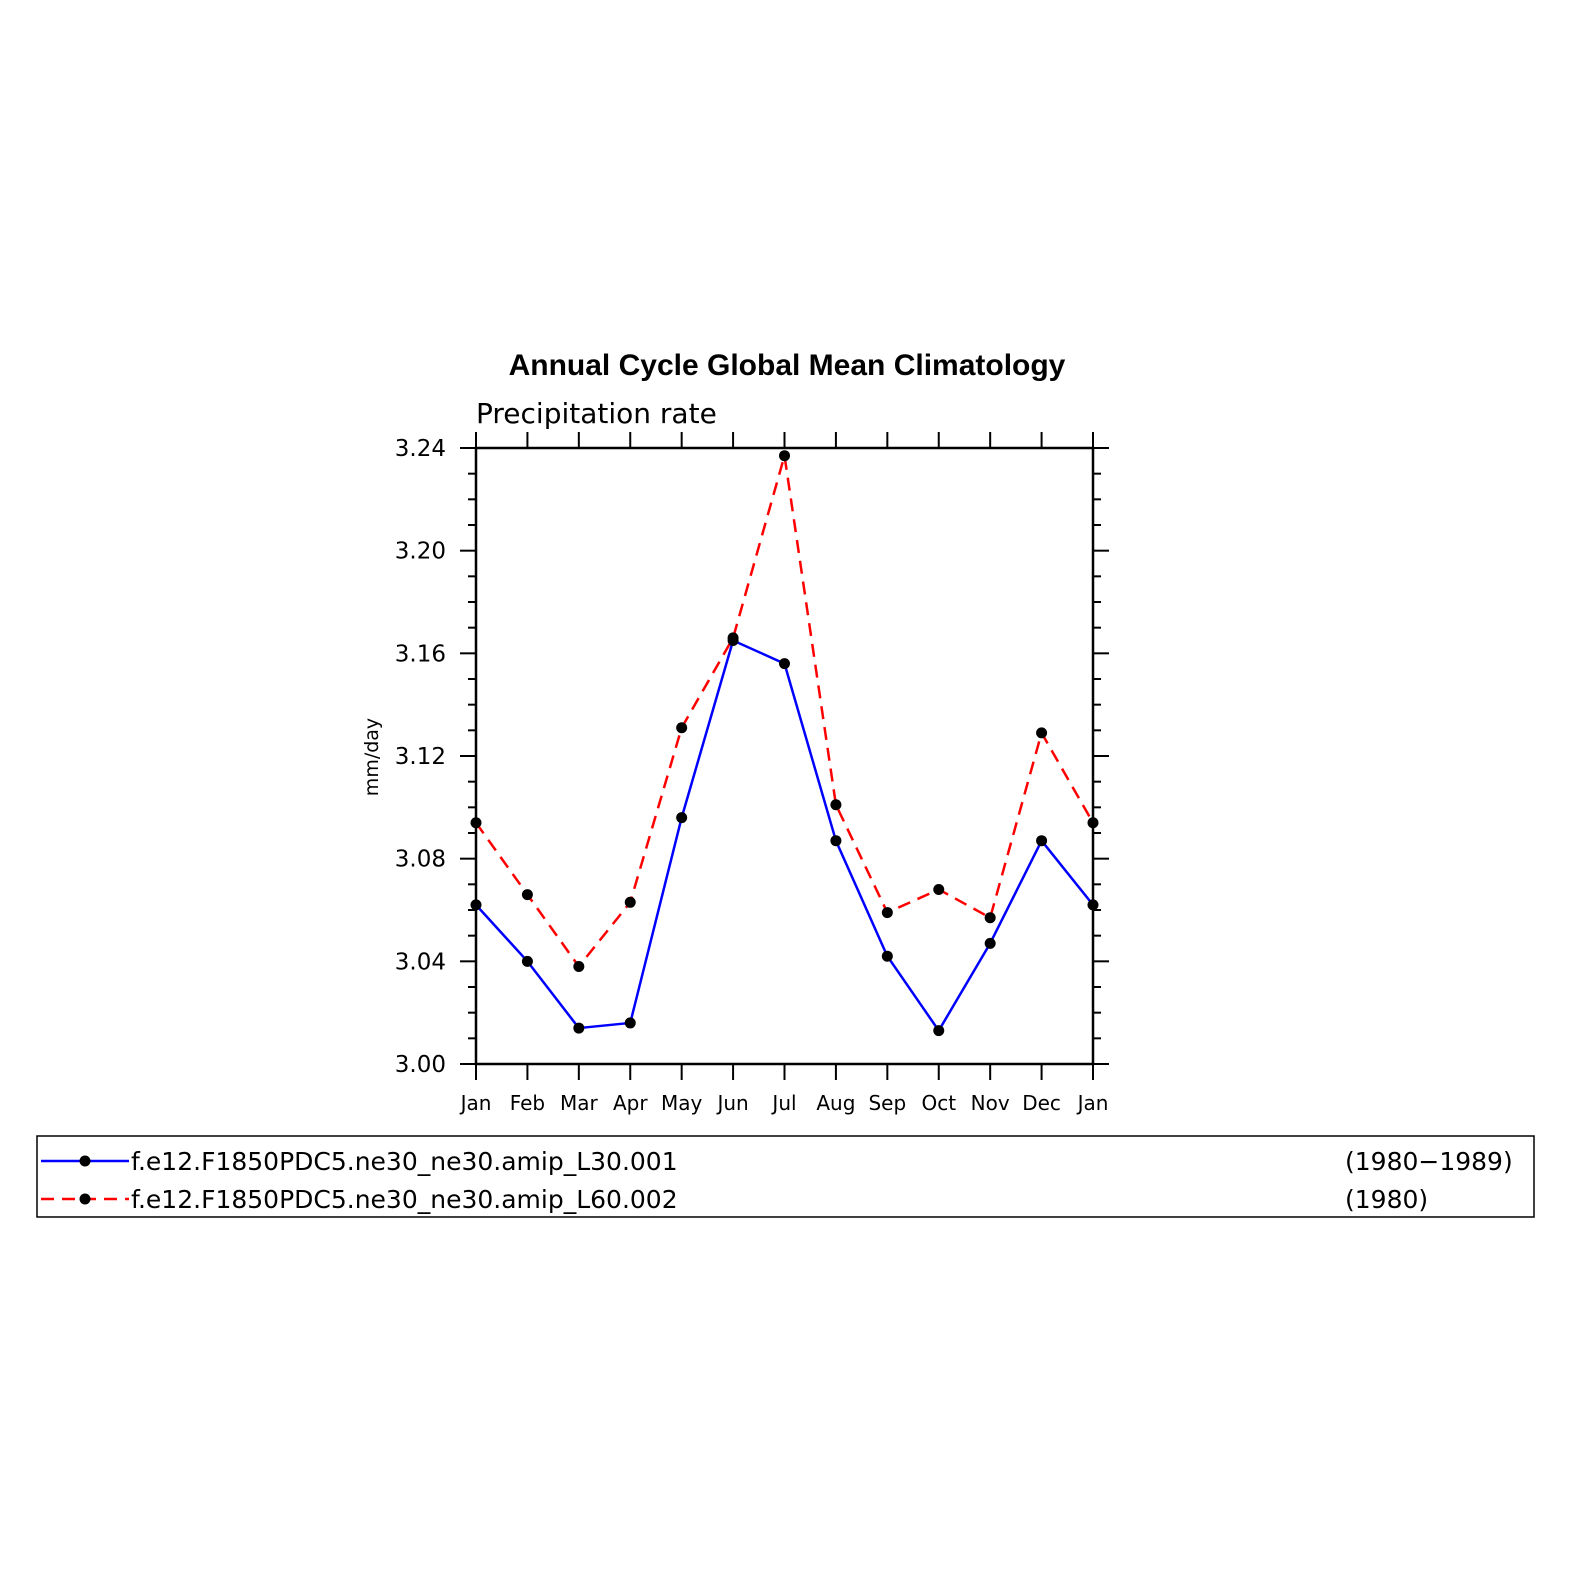 This screenshot has height=1575, width=1575. What do you see at coordinates (731, 1103) in the screenshot?
I see `x-tick-label: Jun` at bounding box center [731, 1103].